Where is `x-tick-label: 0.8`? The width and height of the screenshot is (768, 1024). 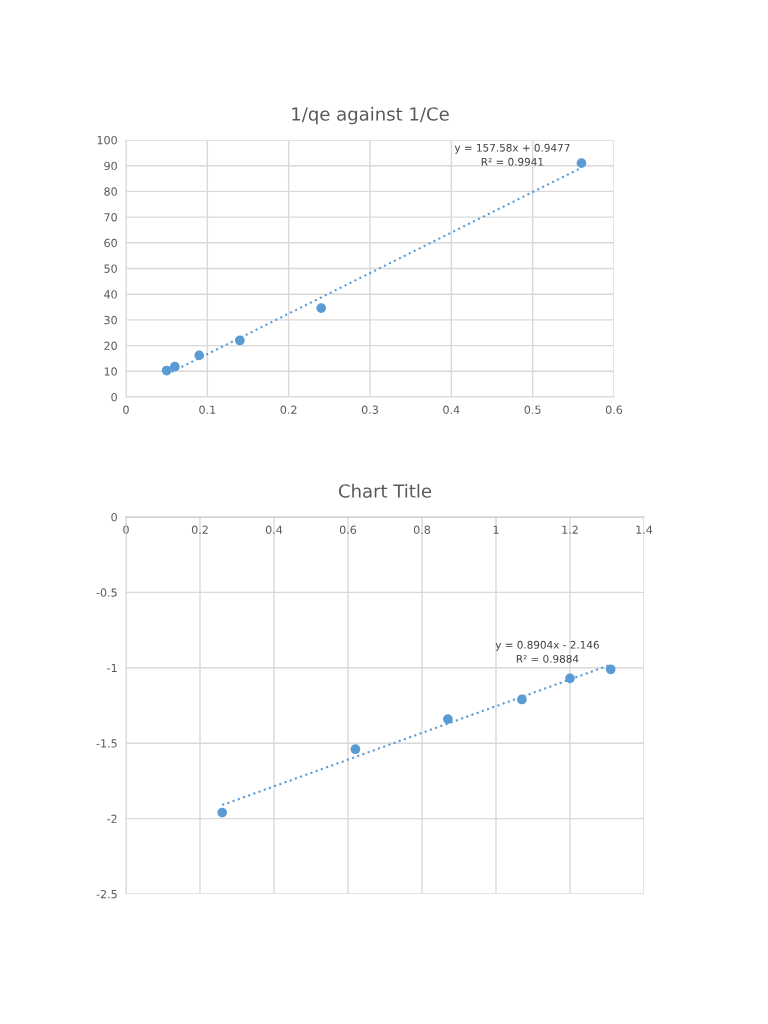
x-tick-label: 0.8 is located at coordinates (422, 529).